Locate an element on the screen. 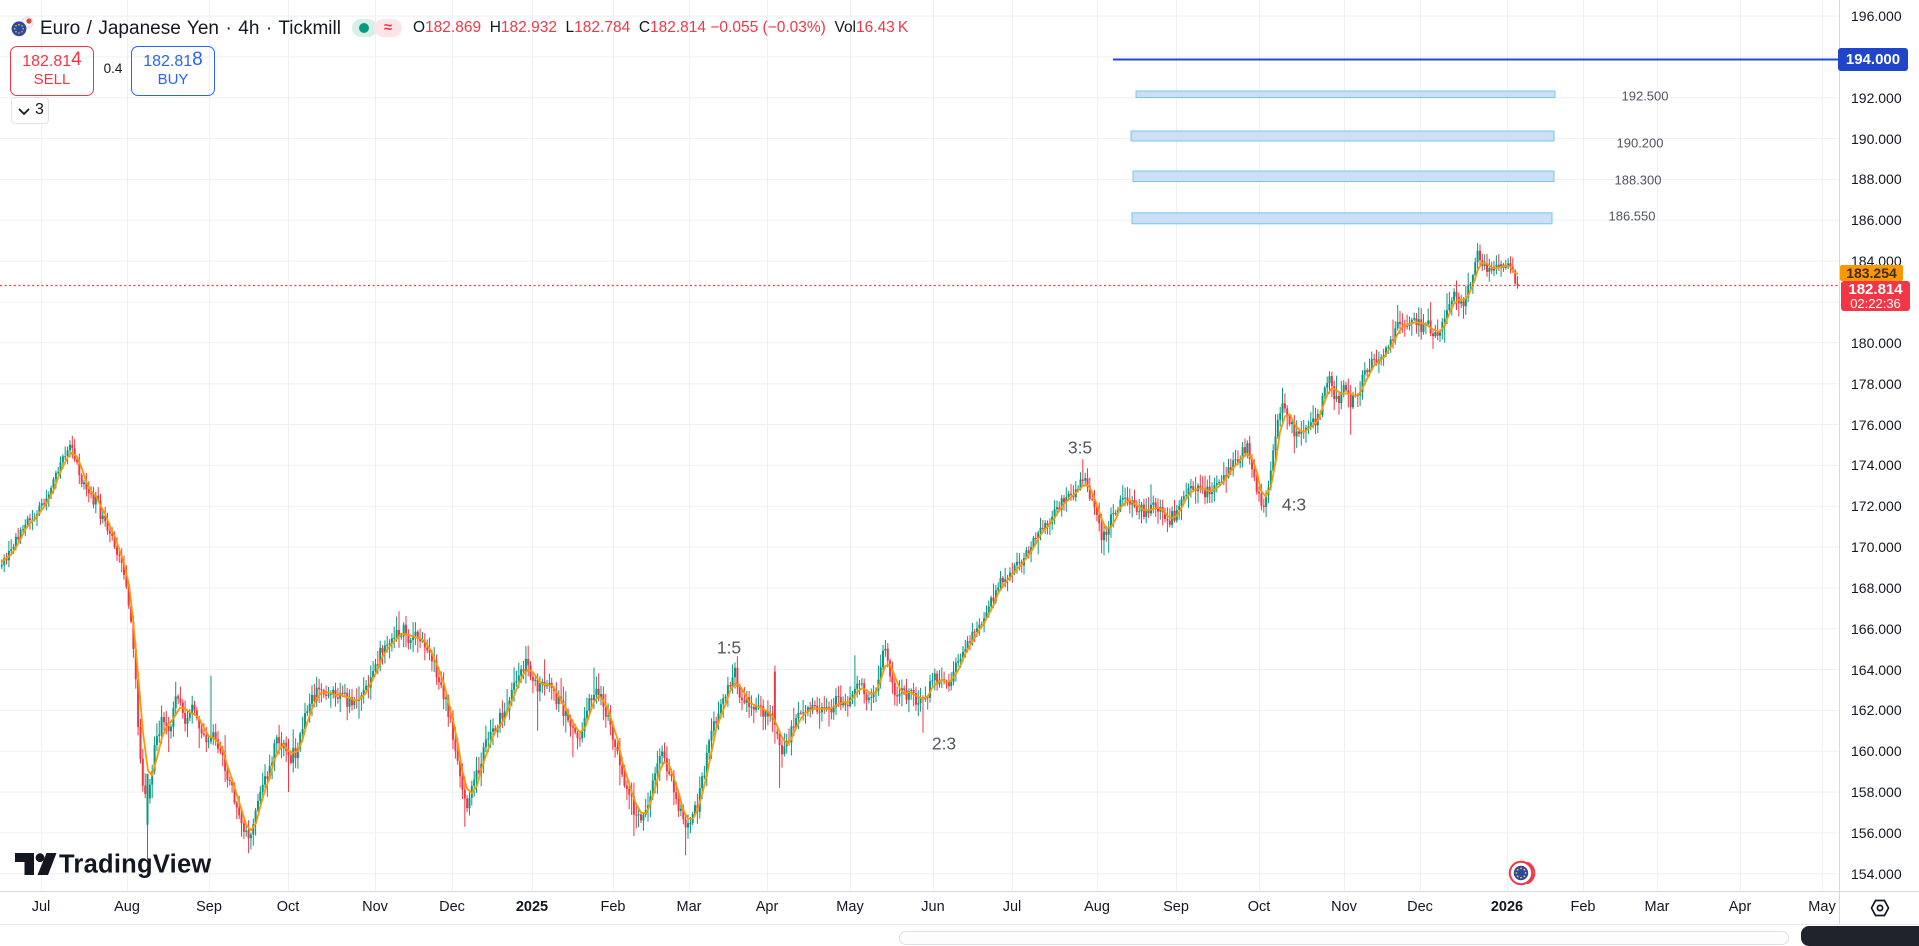 This screenshot has height=946, width=1919. svg-text: TradingView is located at coordinates (135, 865).